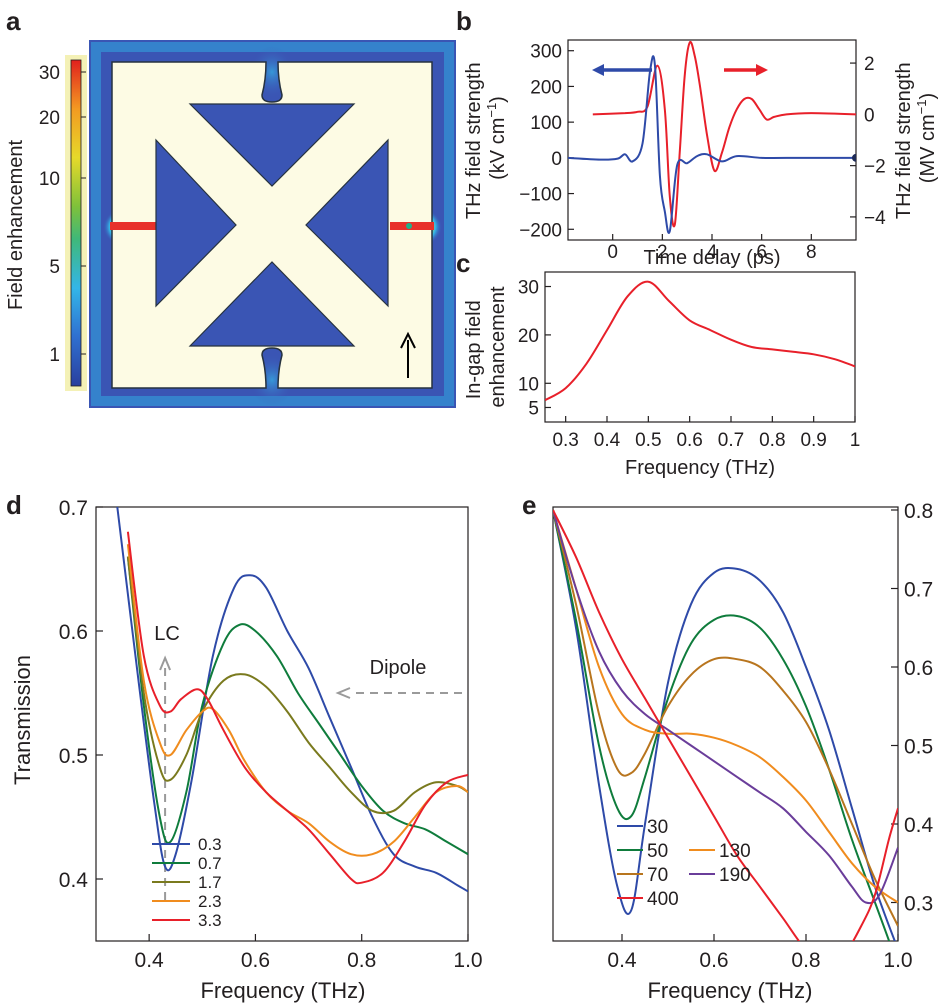 This screenshot has width=946, height=1006. What do you see at coordinates (700, 347) in the screenshot?
I see `axes-frame-c` at bounding box center [700, 347].